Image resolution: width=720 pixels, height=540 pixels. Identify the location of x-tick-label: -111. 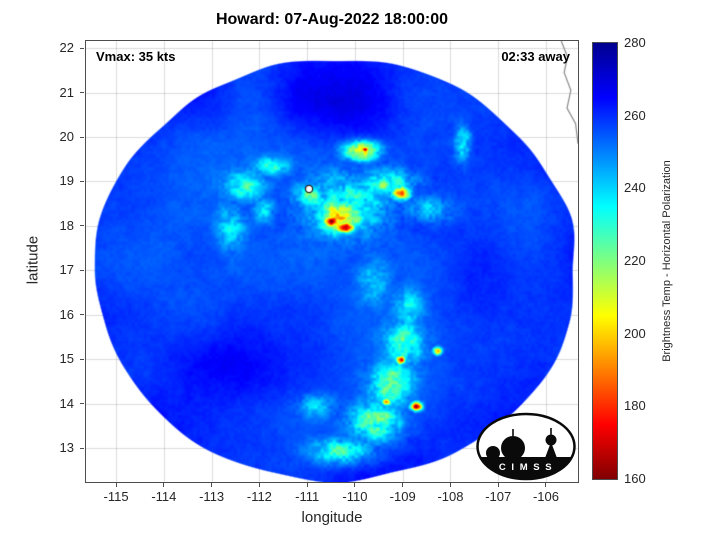
(307, 496).